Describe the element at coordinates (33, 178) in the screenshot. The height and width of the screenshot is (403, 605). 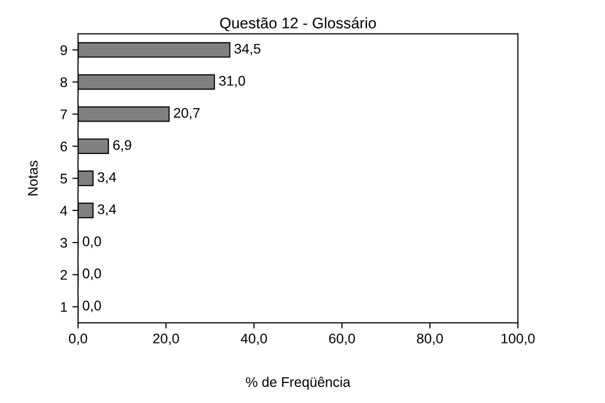
I see `y-axis-title: Notas` at that location.